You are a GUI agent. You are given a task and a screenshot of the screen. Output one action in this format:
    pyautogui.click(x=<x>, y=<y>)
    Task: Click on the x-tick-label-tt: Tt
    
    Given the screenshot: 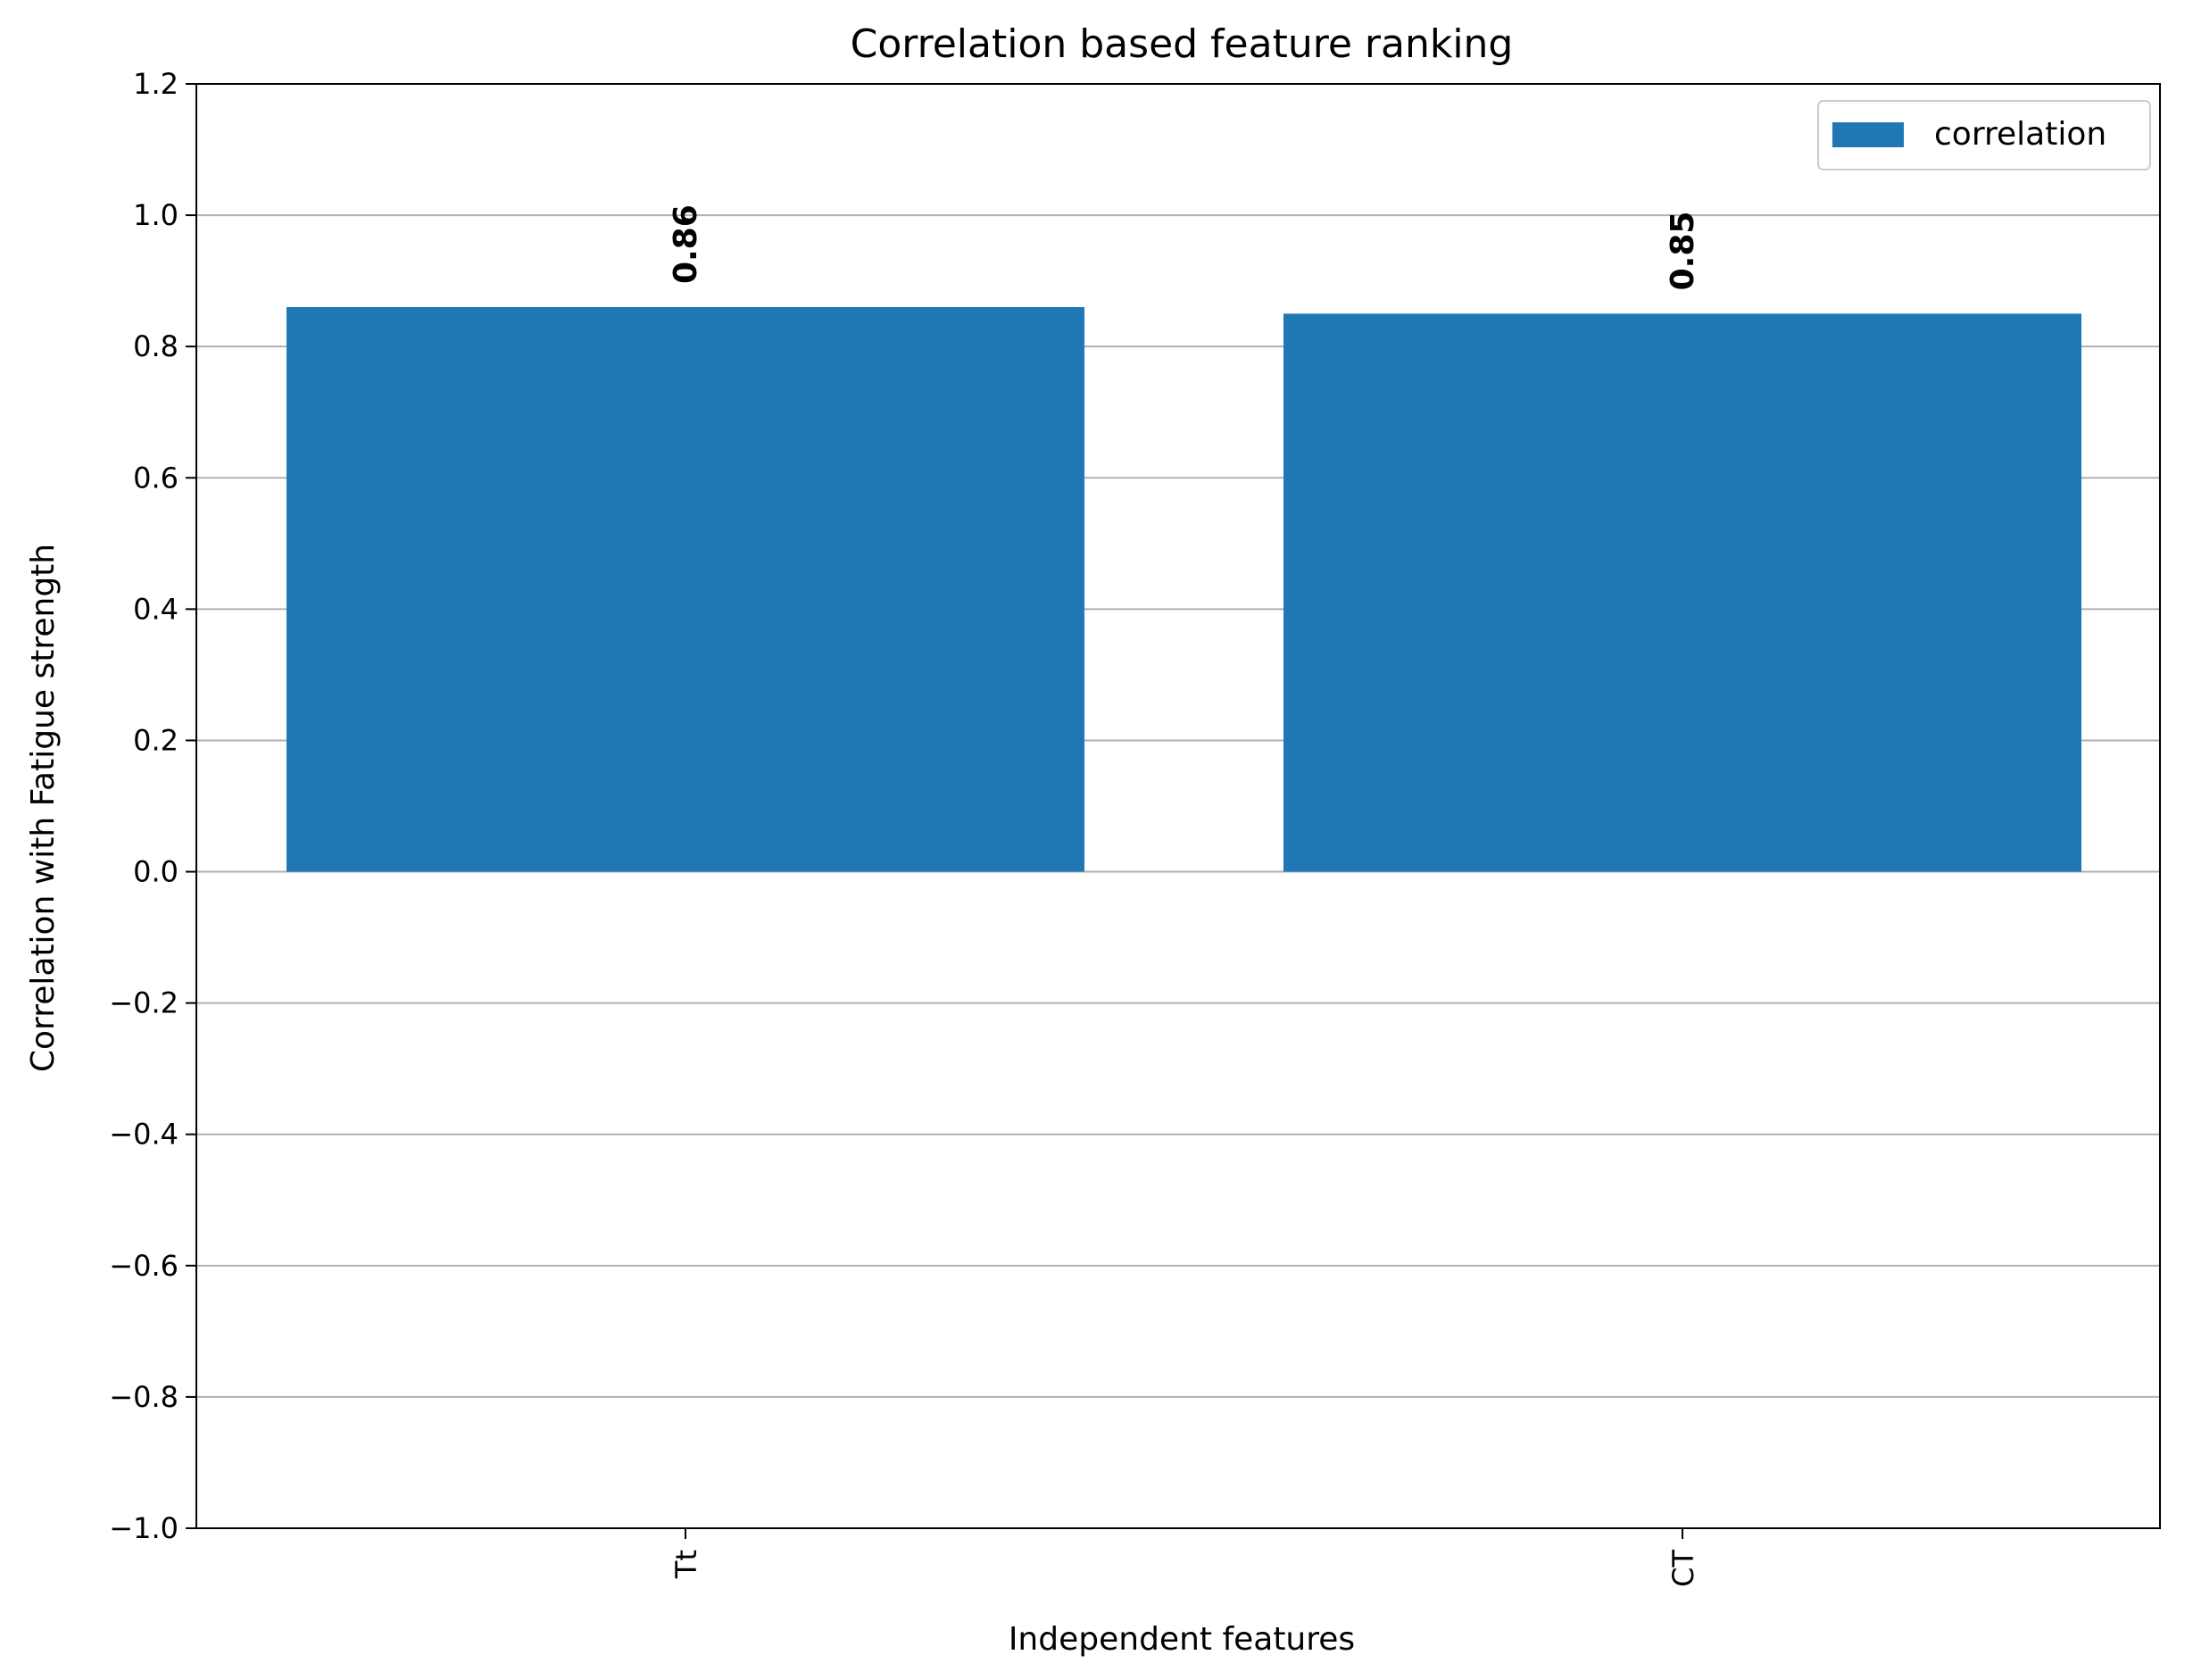 What is the action you would take?
    pyautogui.click(x=686, y=1564)
    